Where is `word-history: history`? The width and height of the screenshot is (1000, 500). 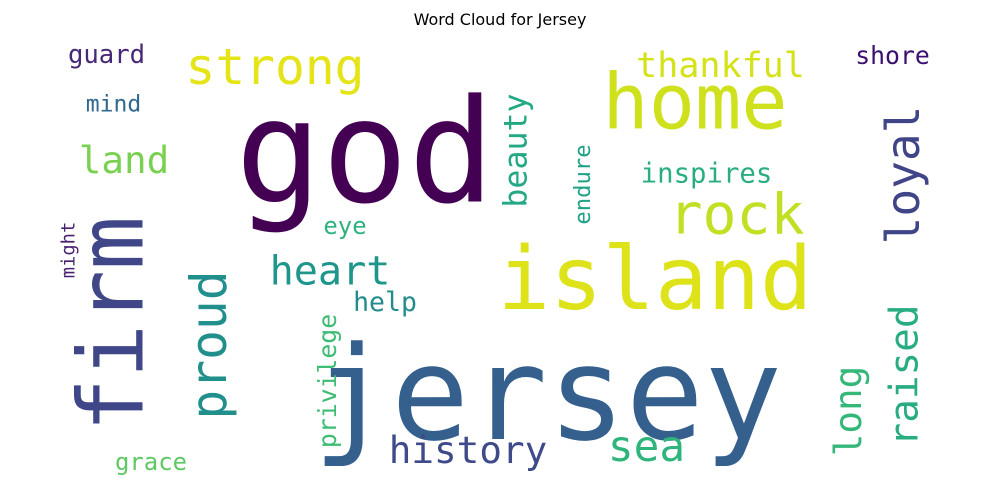 word-history: history is located at coordinates (468, 450).